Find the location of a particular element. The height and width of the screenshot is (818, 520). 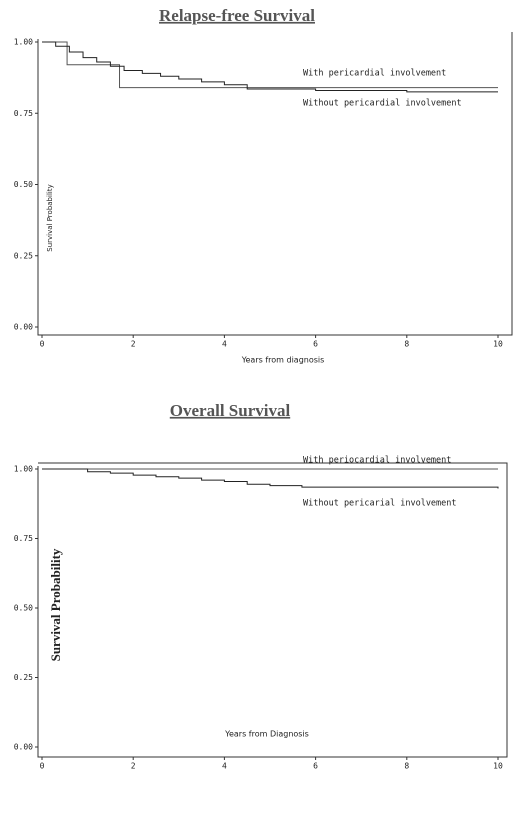

x-axis-label: Years from Diagnosis is located at coordinates (266, 734).